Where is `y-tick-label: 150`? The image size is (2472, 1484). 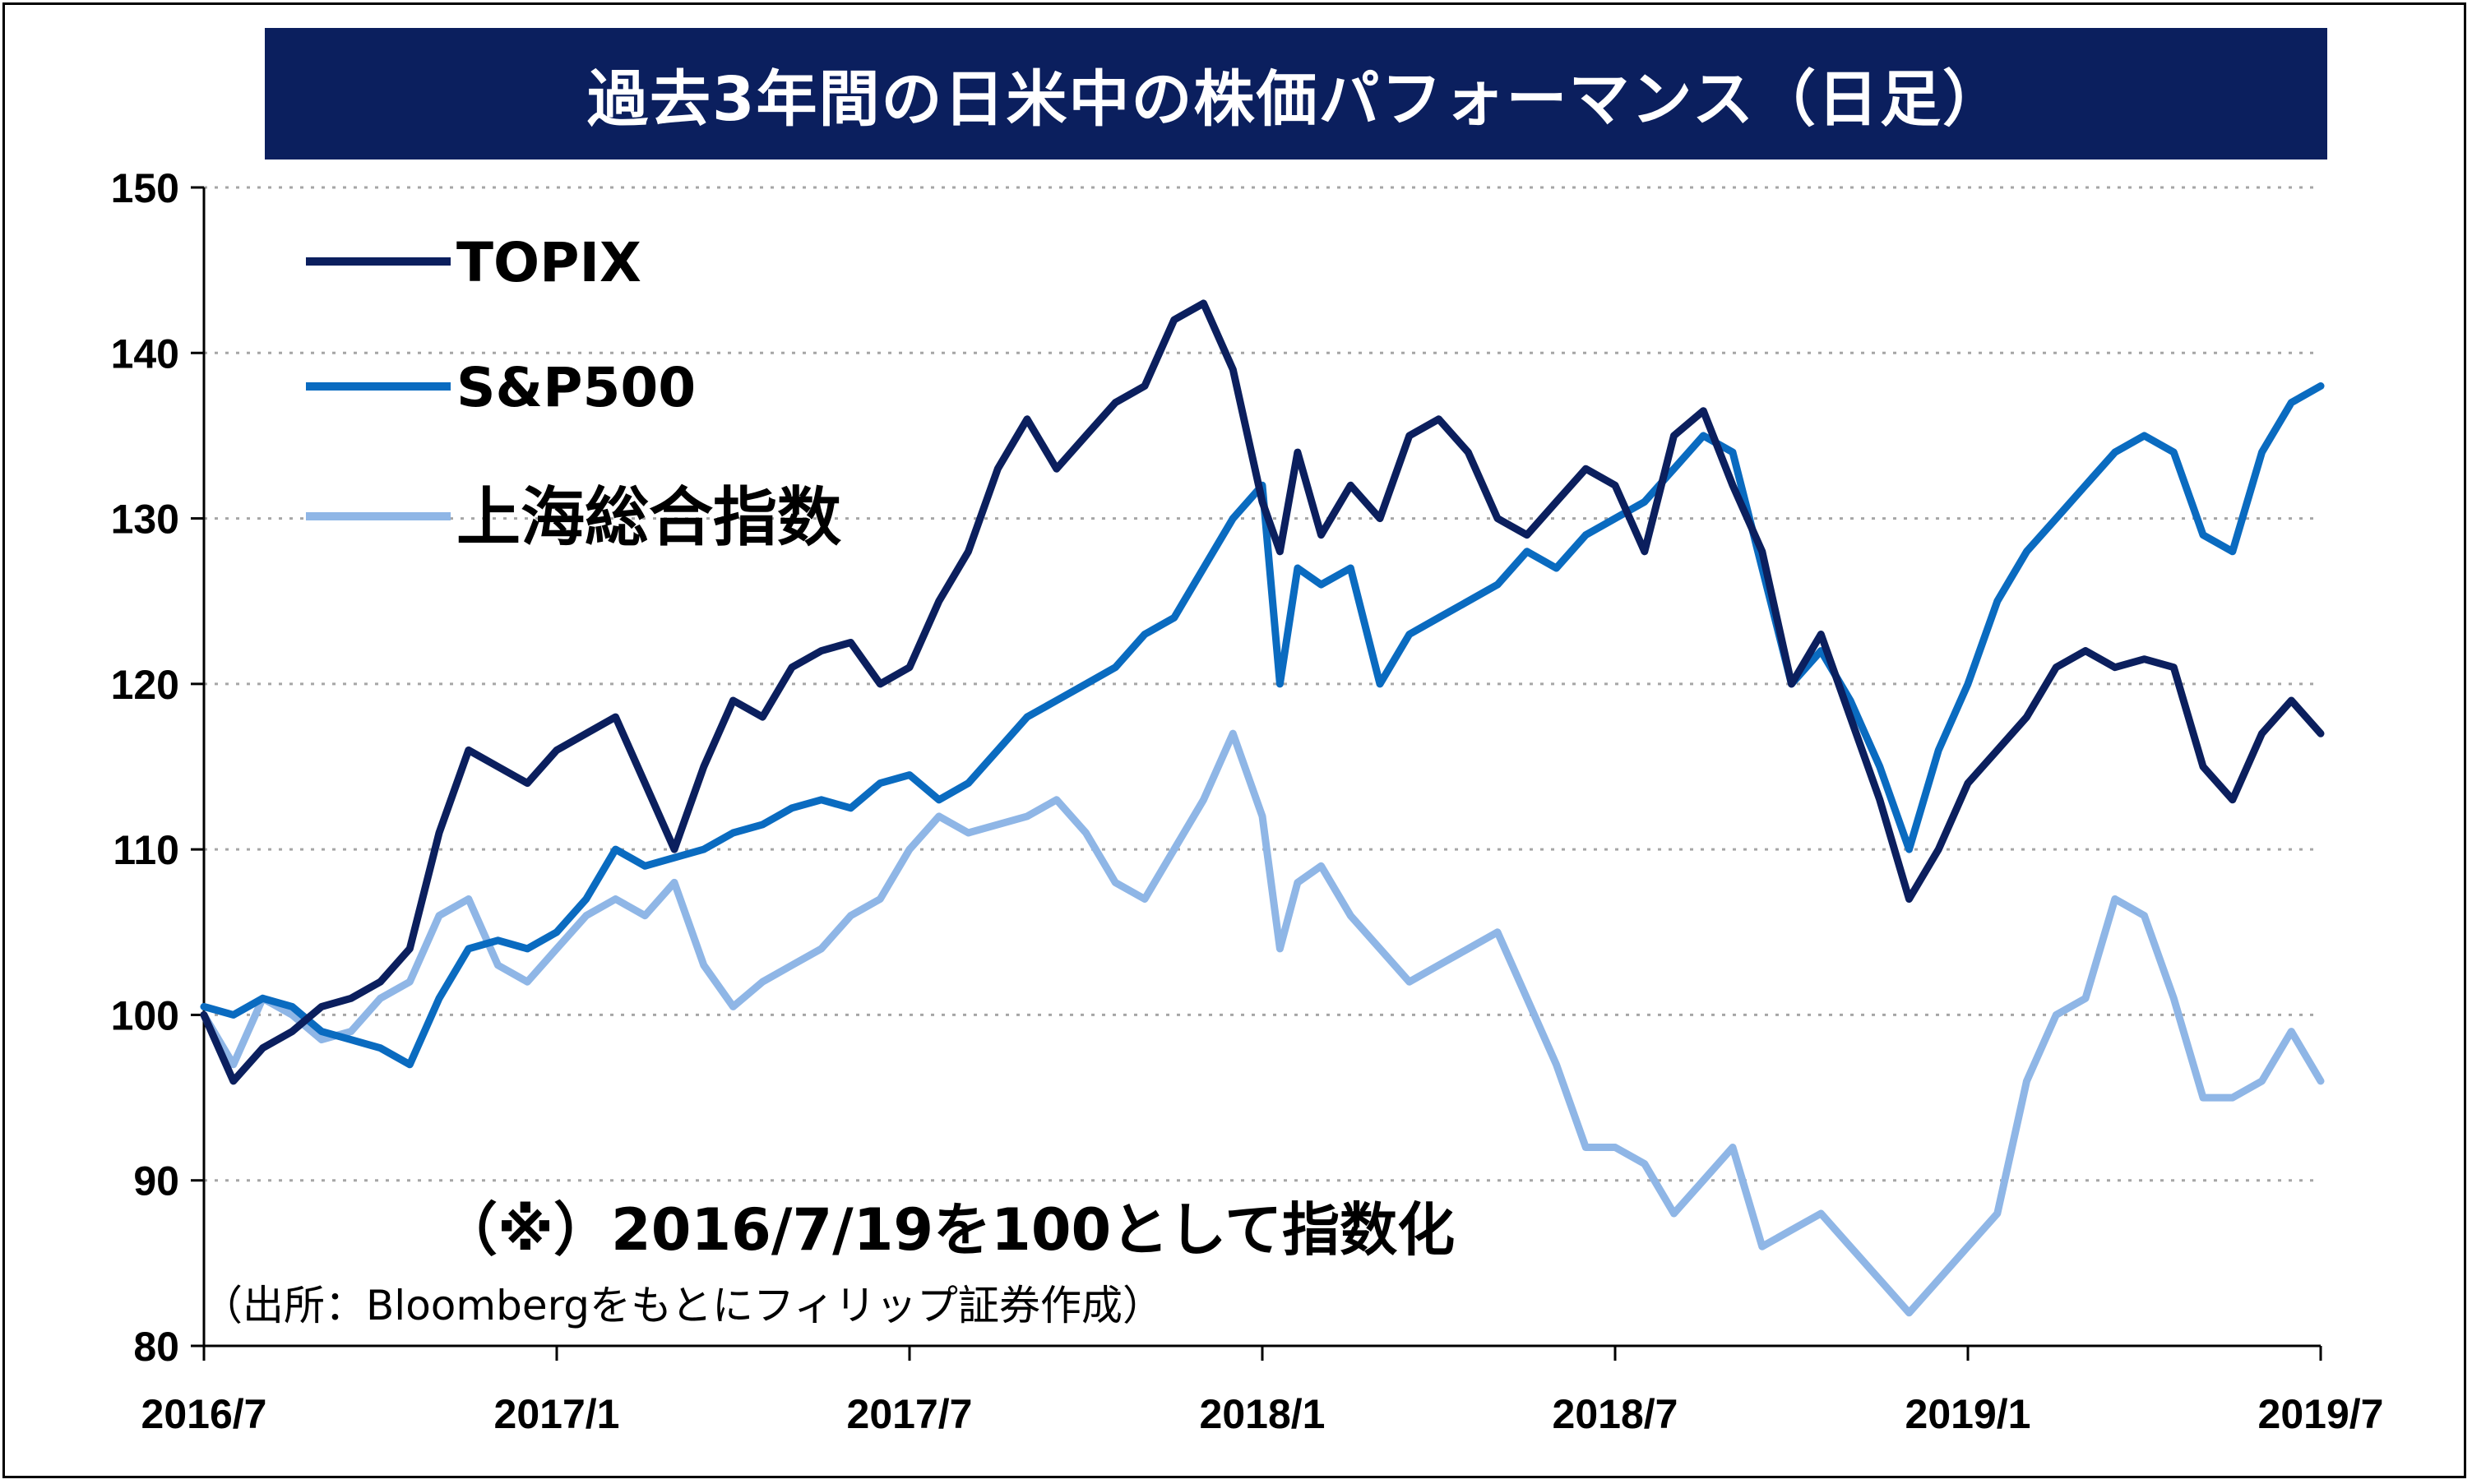
y-tick-label: 150 is located at coordinates (145, 188).